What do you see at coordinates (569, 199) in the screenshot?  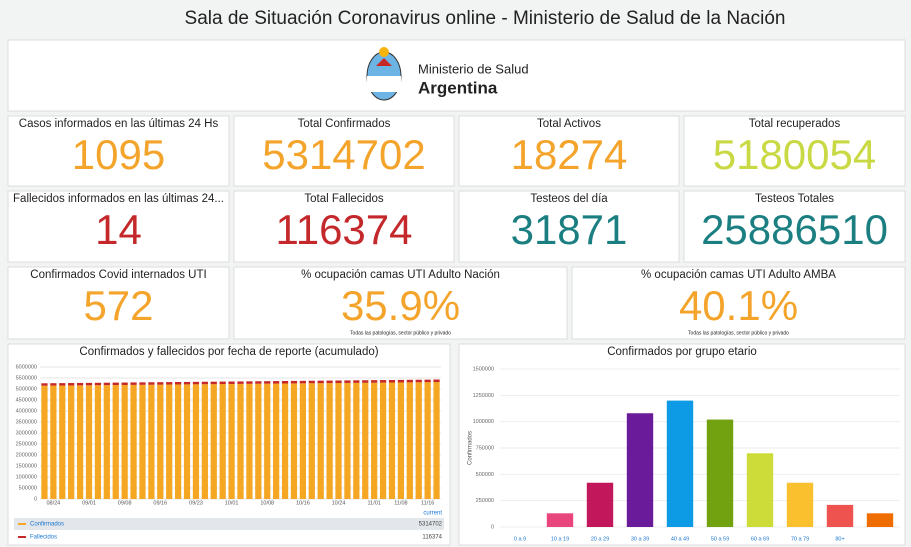 I see `kpi-title: Testeos del día` at bounding box center [569, 199].